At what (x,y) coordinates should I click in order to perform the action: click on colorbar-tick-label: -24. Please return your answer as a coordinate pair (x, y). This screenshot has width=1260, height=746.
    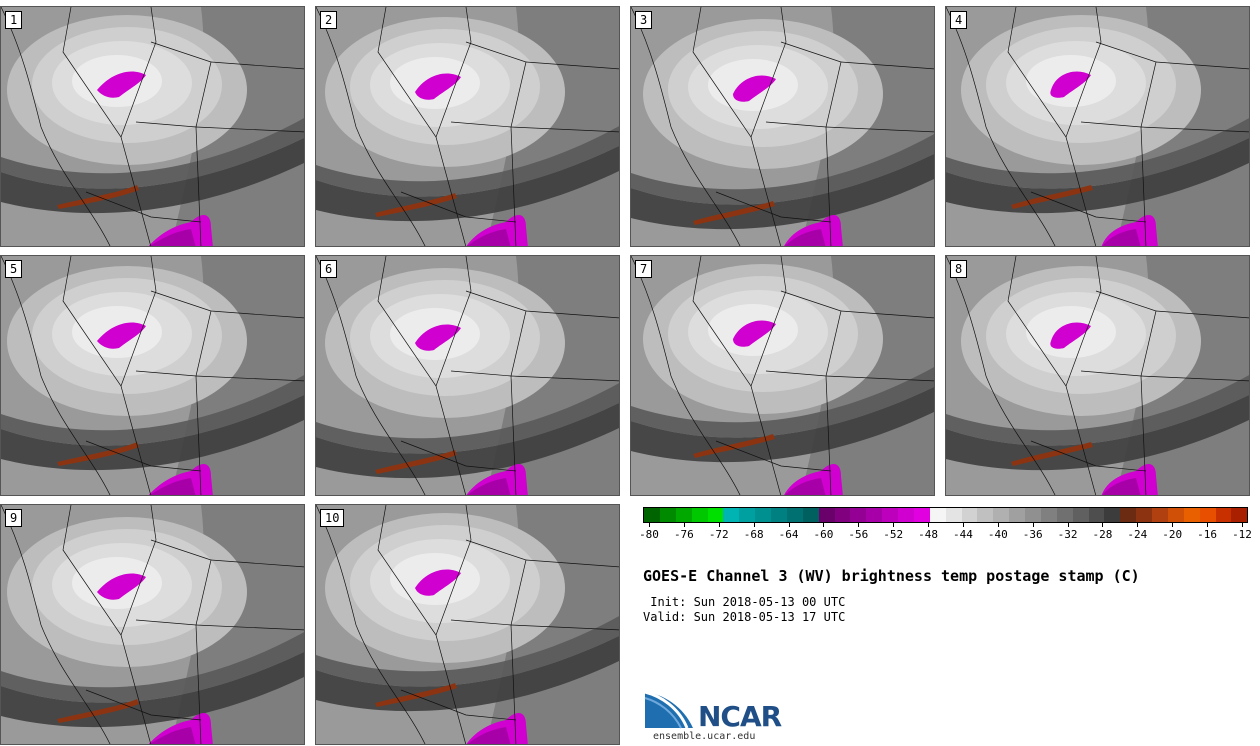
    Looking at the image, I should click on (1137, 534).